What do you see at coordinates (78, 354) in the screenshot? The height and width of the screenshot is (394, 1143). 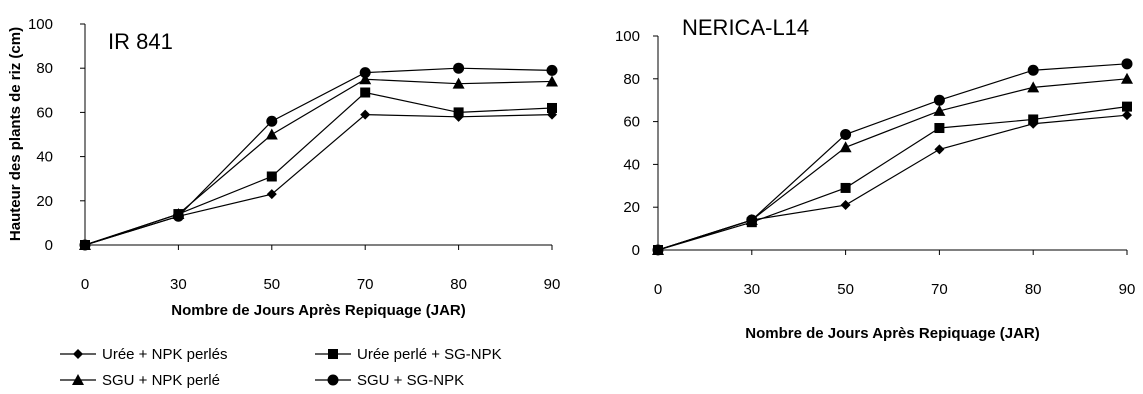 I see `legend-marker-diamond` at bounding box center [78, 354].